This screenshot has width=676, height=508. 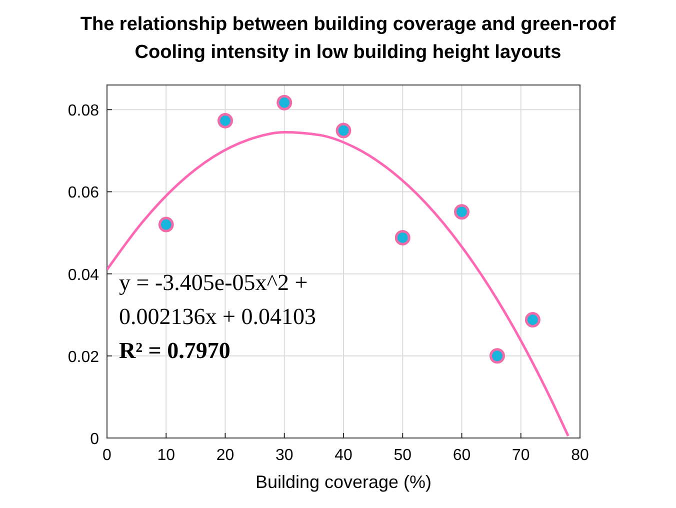 I want to click on annotation: R² = 0.7970, so click(x=174, y=350).